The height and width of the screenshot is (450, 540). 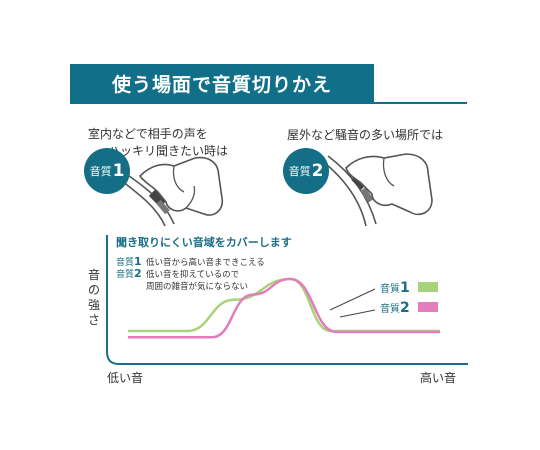 What do you see at coordinates (158, 143) in the screenshot?
I see `scene-1-caption: 室内などで相手の声を ハッキリ聞きたい時は` at bounding box center [158, 143].